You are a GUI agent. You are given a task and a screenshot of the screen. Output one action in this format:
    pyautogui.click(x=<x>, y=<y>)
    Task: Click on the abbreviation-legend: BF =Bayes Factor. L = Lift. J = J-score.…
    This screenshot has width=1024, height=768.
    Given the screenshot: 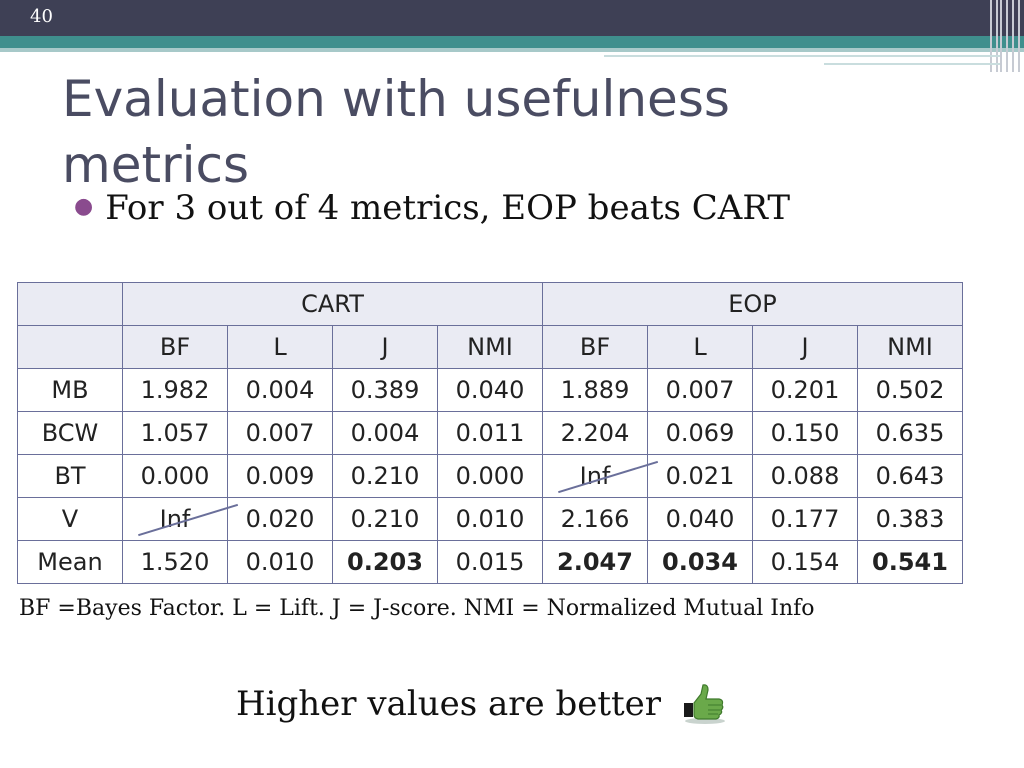 What is the action you would take?
    pyautogui.click(x=417, y=608)
    